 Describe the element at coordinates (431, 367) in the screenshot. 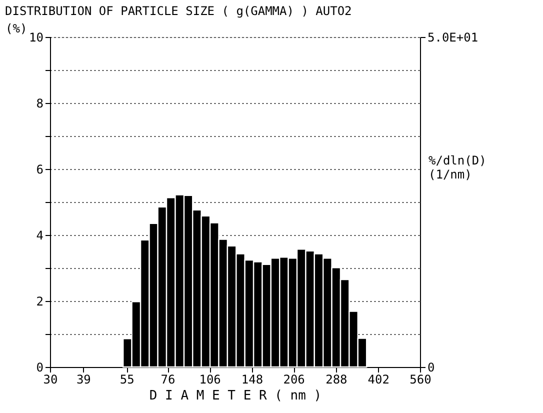

I see `y2-tick-label: 0` at that location.